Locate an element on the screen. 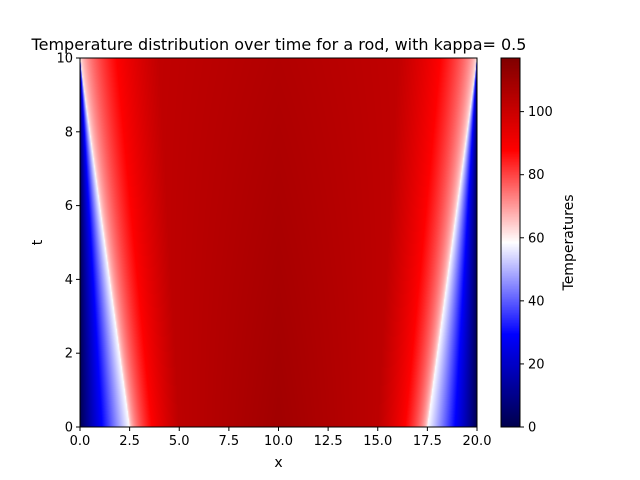 The image size is (640, 480). colorbar-ticks: 0 20 40 60 80 100 is located at coordinates (536, 270).